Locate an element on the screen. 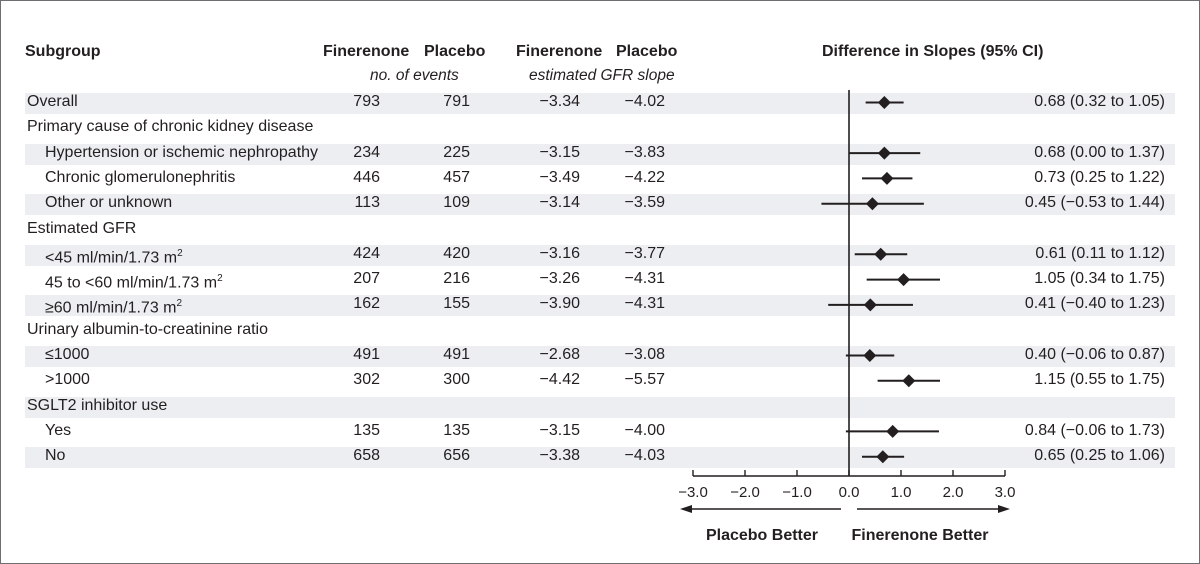 The width and height of the screenshot is (1200, 564). ci-text: 0.45 (−0.53 to 1.44) is located at coordinates (1094, 203).